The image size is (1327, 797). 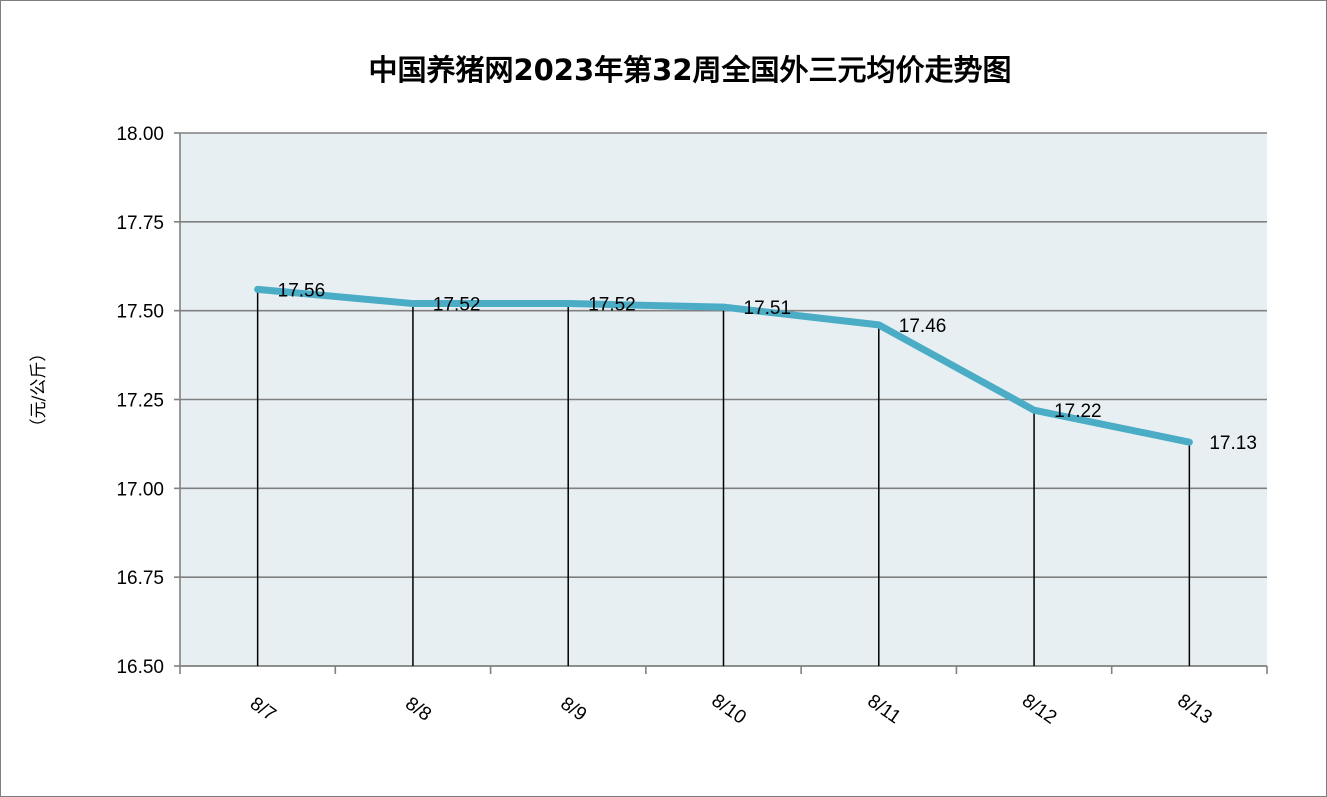 I want to click on x-tick-labels: 8/7 8/8 8/9 8/10 8/11 8/12 8/13, so click(x=731, y=709).